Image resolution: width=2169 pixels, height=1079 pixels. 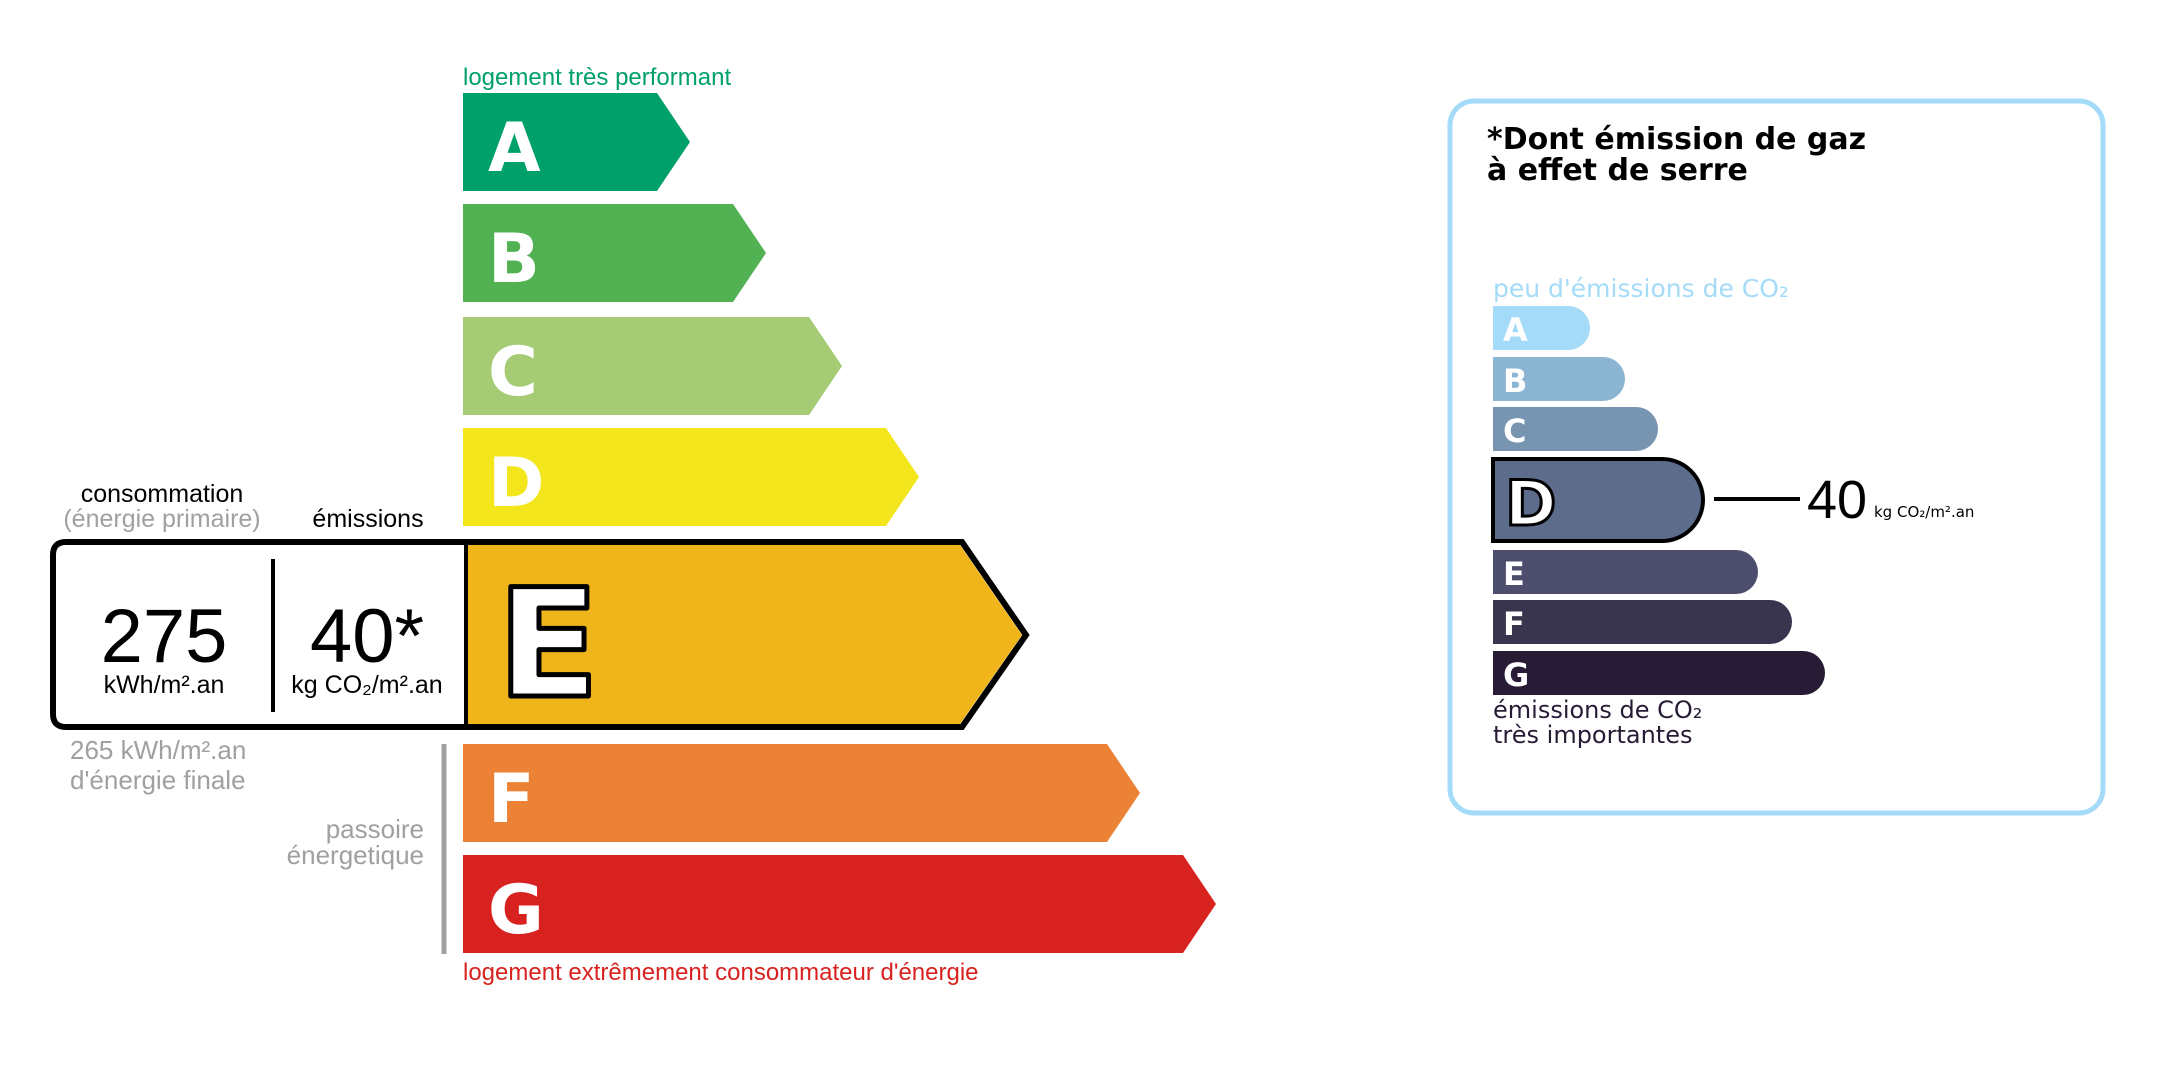 What do you see at coordinates (511, 799) in the screenshot?
I see `energy-class-letter: F` at bounding box center [511, 799].